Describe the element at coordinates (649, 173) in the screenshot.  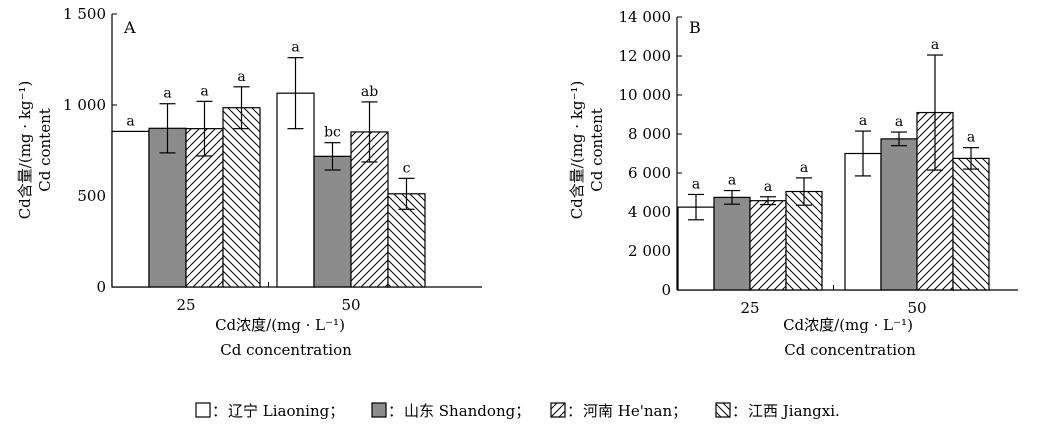
I see `y-tick-label: 6 000` at that location.